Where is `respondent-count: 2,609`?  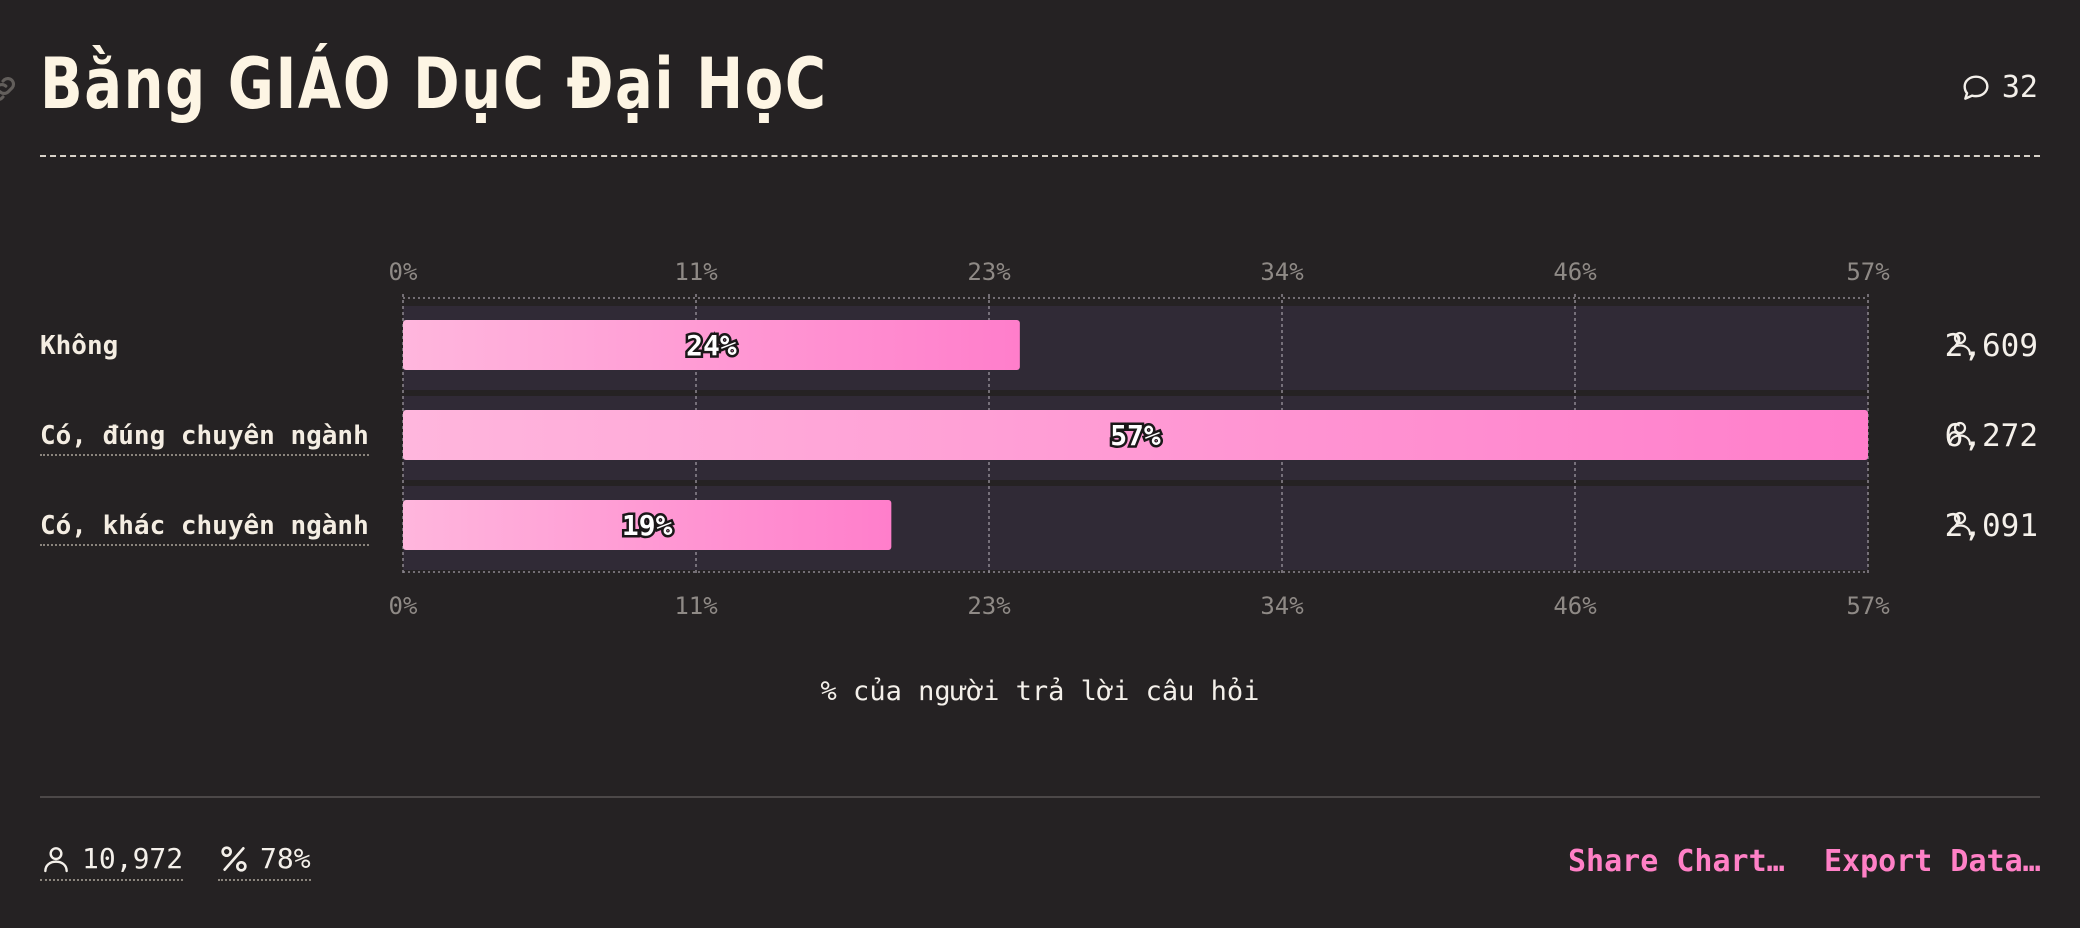
respondent-count: 2,609 is located at coordinates (1991, 346).